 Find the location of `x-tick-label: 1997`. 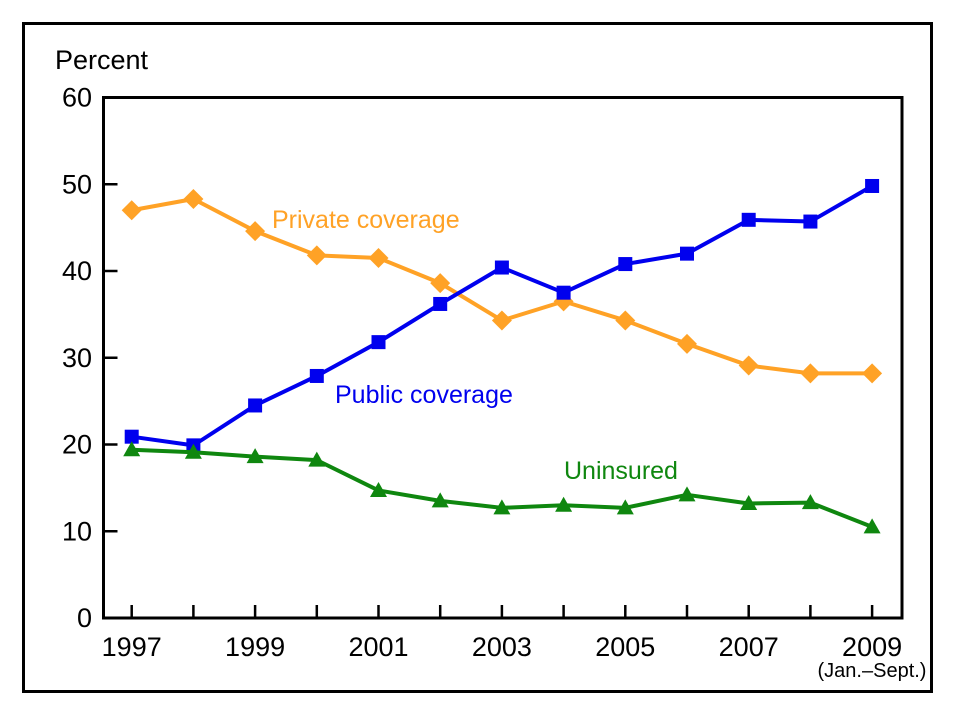

x-tick-label: 1997 is located at coordinates (132, 647).